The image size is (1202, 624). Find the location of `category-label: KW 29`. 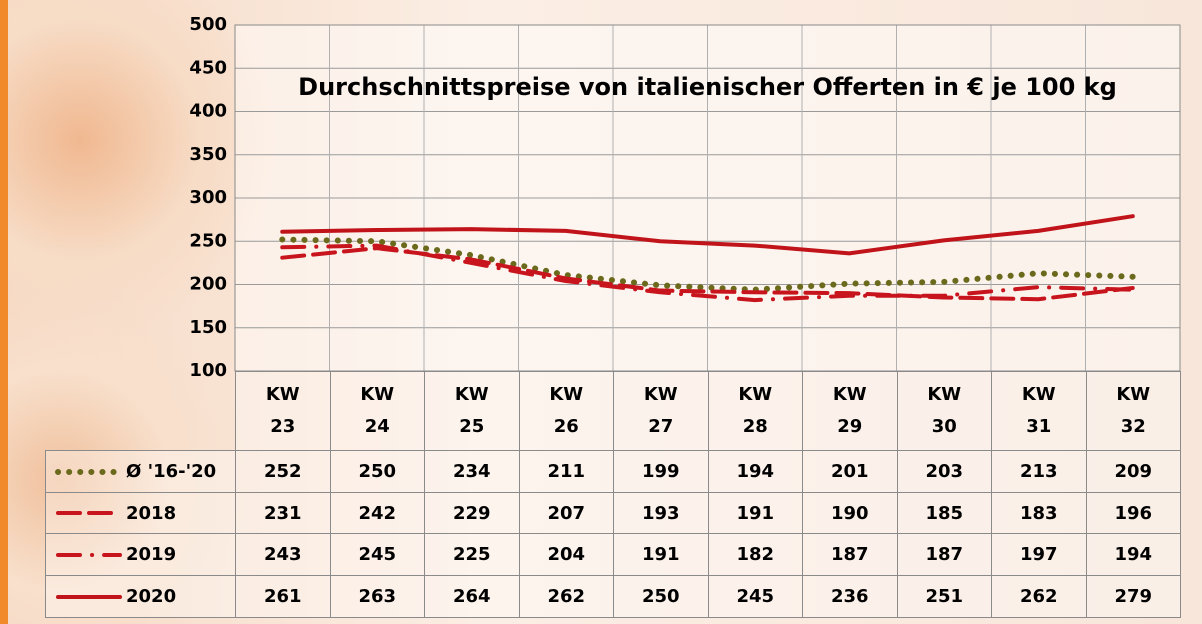

category-label: KW 29 is located at coordinates (849, 410).